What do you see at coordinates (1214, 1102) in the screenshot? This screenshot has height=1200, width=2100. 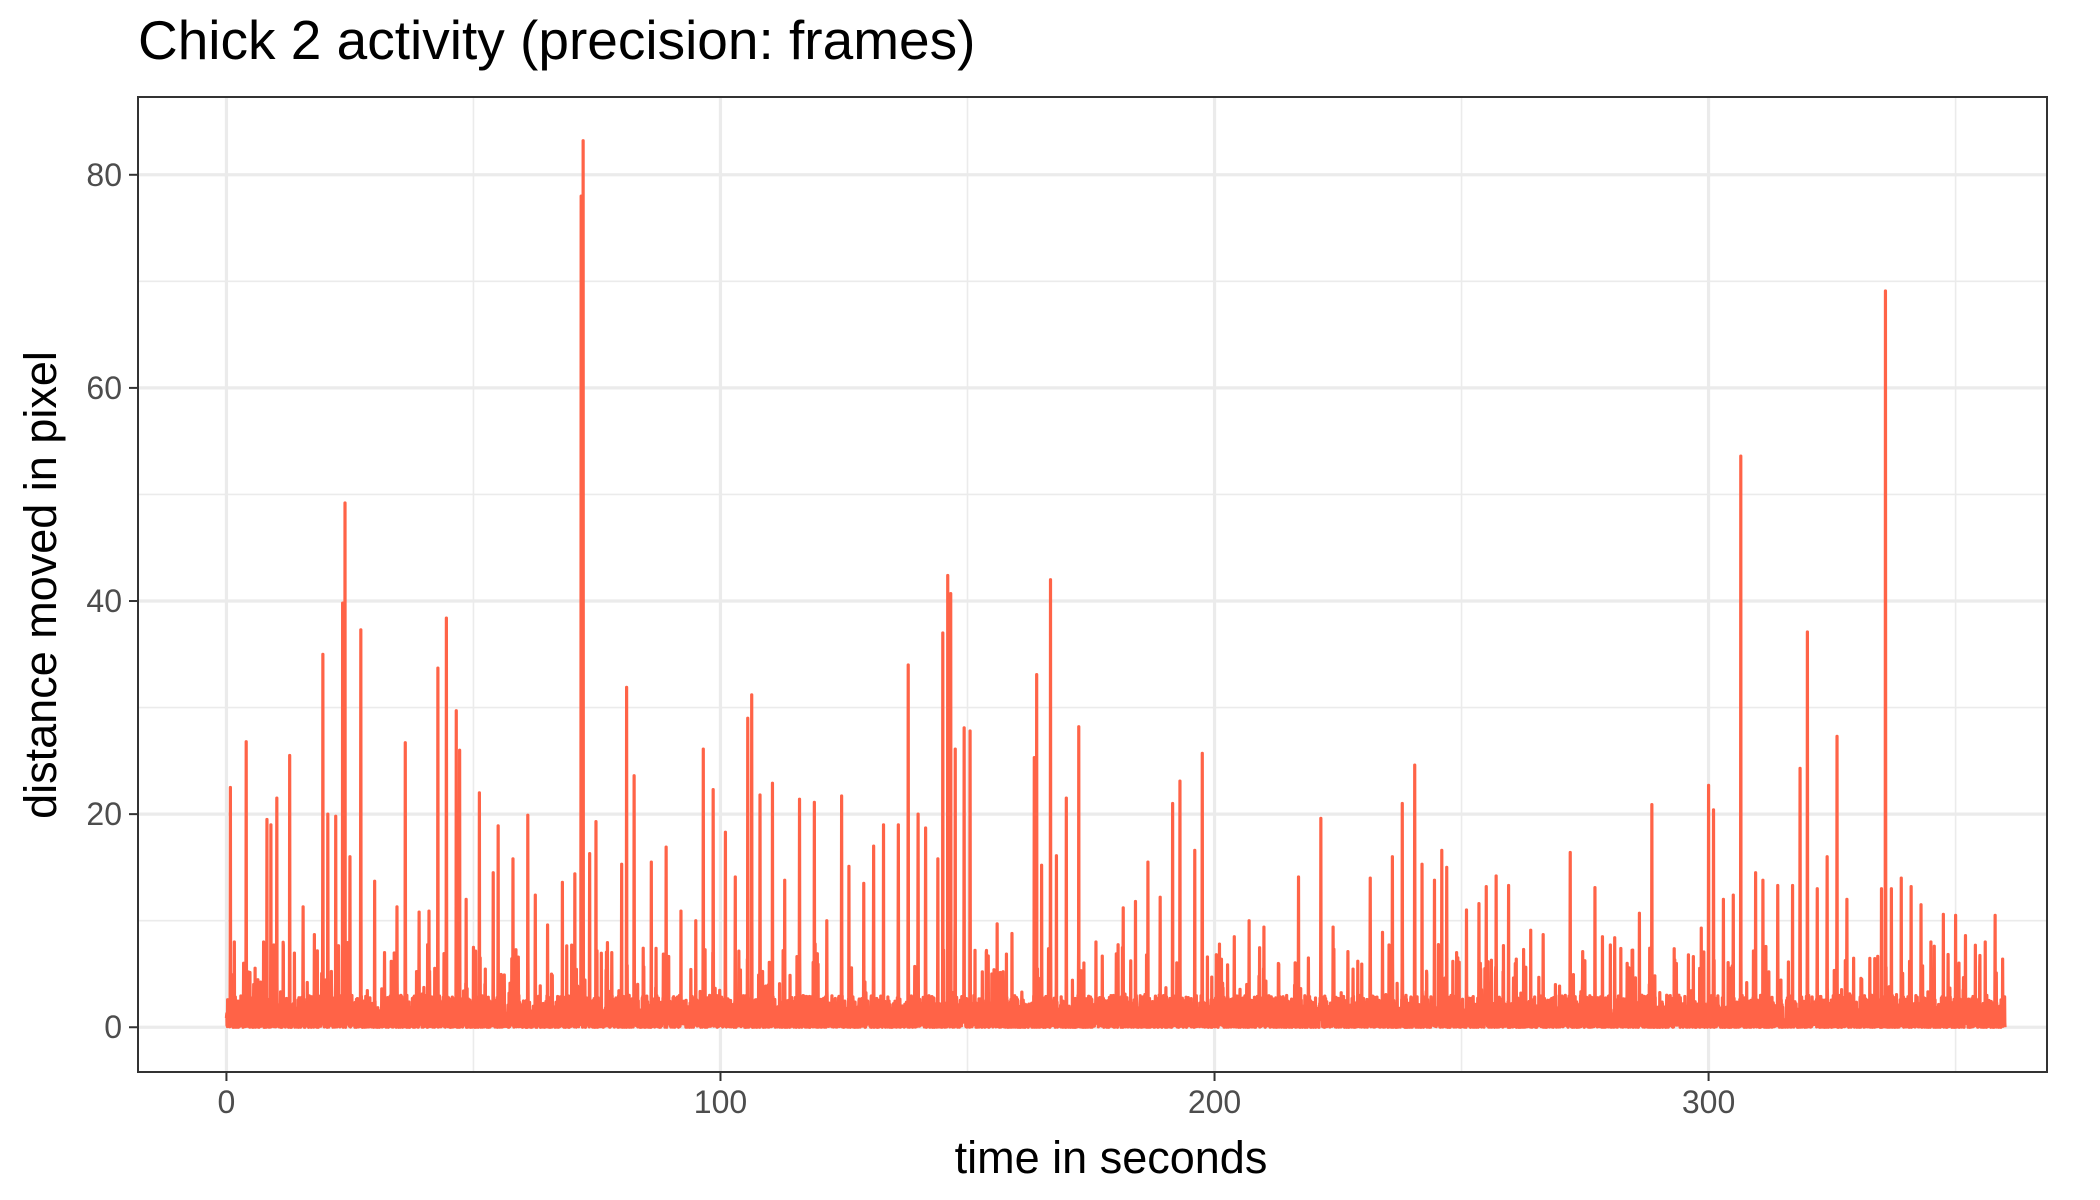 I see `x-tick-label: 200` at bounding box center [1214, 1102].